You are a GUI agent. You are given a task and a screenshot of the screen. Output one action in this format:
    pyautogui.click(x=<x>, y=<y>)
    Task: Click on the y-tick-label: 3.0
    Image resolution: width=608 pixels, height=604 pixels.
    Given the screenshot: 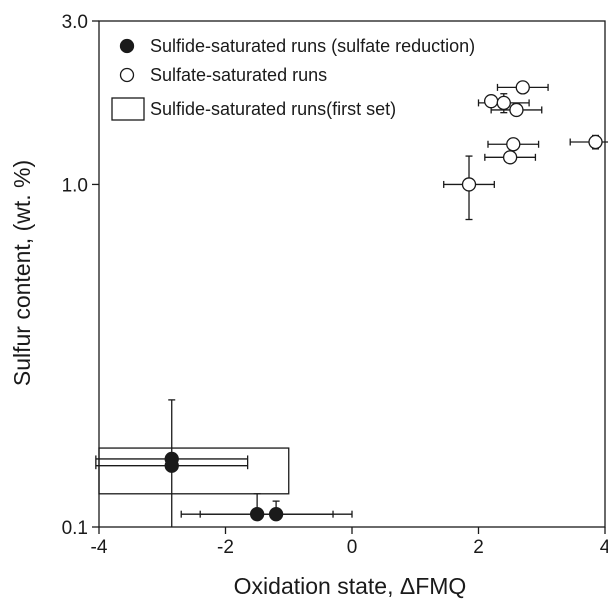 What is the action you would take?
    pyautogui.click(x=75, y=22)
    